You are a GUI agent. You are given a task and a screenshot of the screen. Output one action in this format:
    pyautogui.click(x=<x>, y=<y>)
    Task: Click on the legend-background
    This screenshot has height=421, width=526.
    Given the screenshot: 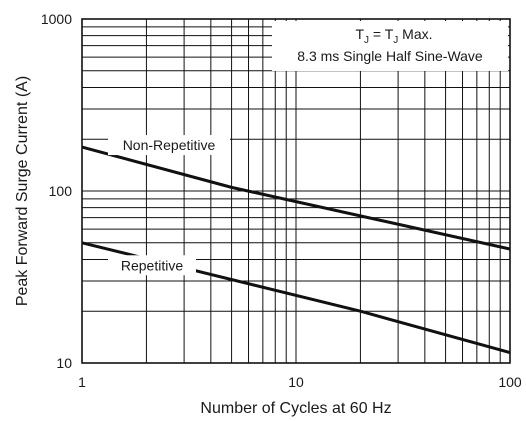 What is the action you would take?
    pyautogui.click(x=390, y=46)
    